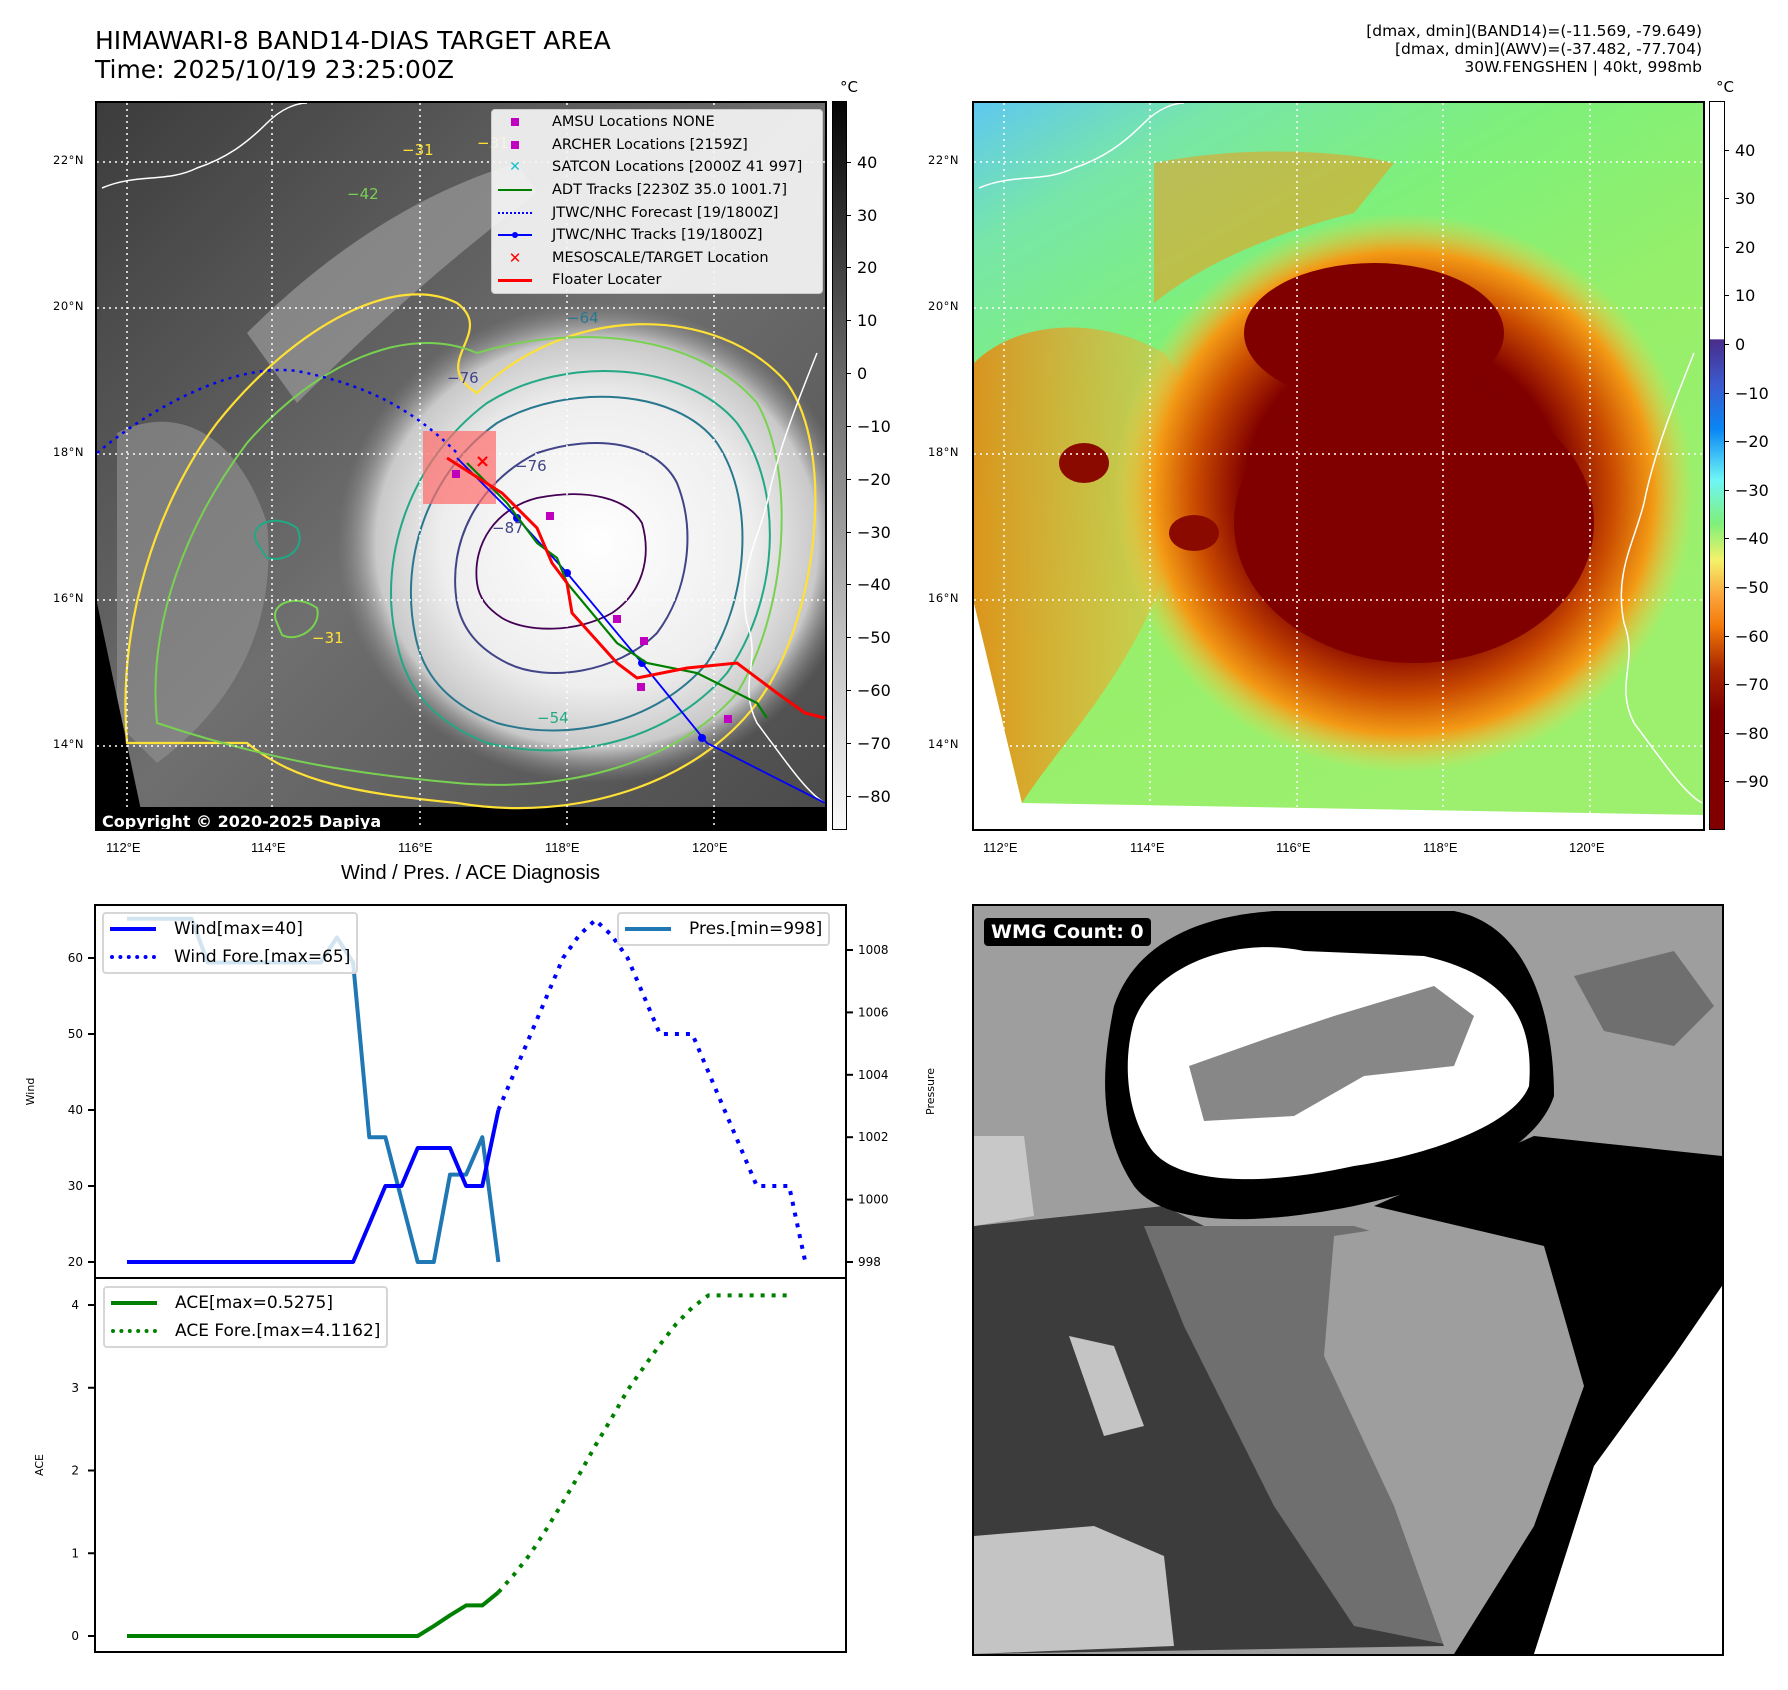  I want to click on title-line-1: HIMAWARI-8 BAND14-DIAS TARGET AREA, so click(353, 40).